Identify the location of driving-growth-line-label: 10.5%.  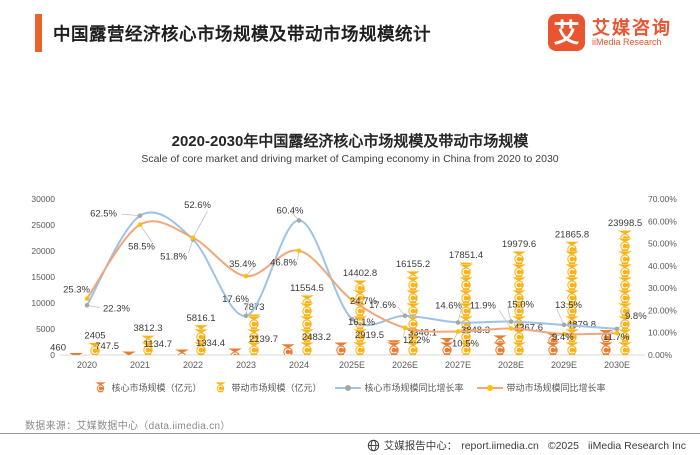
(465, 344).